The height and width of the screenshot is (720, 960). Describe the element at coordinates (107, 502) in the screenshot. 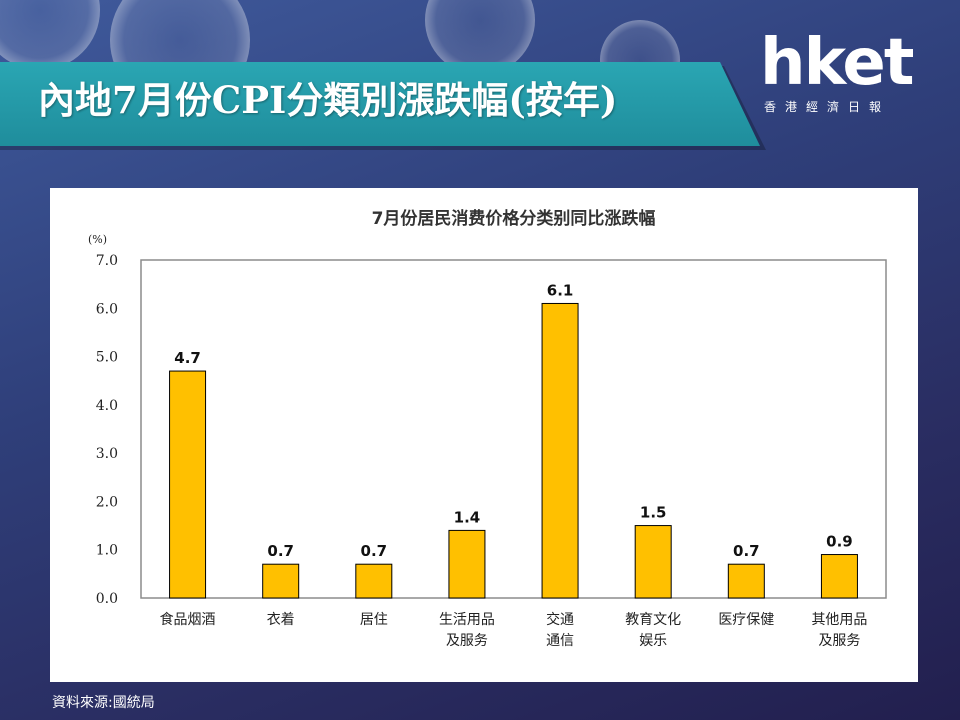

I see `y-tick-label: 2.0` at that location.